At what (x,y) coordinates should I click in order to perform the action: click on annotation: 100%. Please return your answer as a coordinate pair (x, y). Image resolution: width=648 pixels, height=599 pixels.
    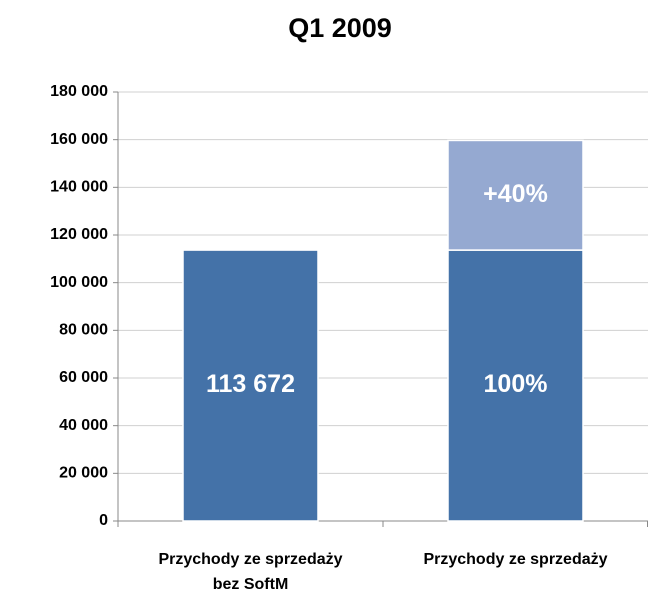
    Looking at the image, I should click on (516, 384).